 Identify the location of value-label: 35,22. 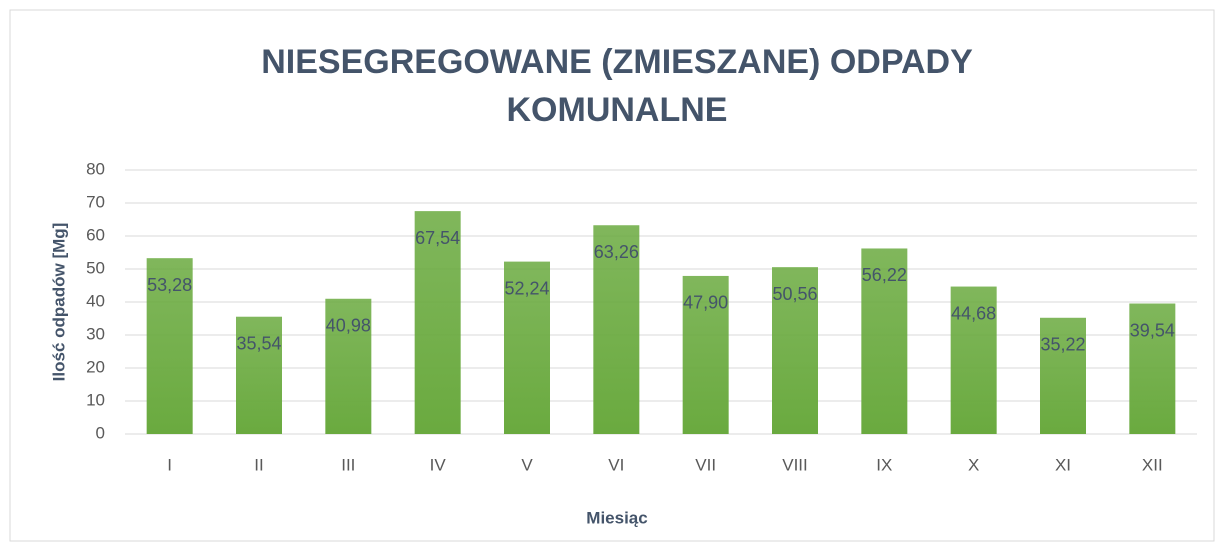
(1062, 345).